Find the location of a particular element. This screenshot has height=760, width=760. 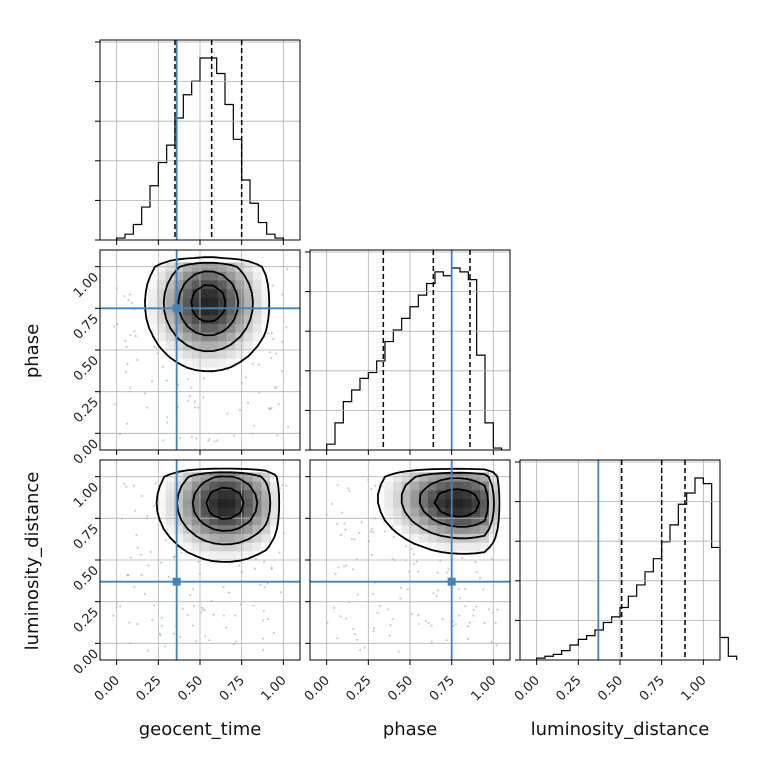

pair-distance-phase-contours is located at coordinates (439, 511).